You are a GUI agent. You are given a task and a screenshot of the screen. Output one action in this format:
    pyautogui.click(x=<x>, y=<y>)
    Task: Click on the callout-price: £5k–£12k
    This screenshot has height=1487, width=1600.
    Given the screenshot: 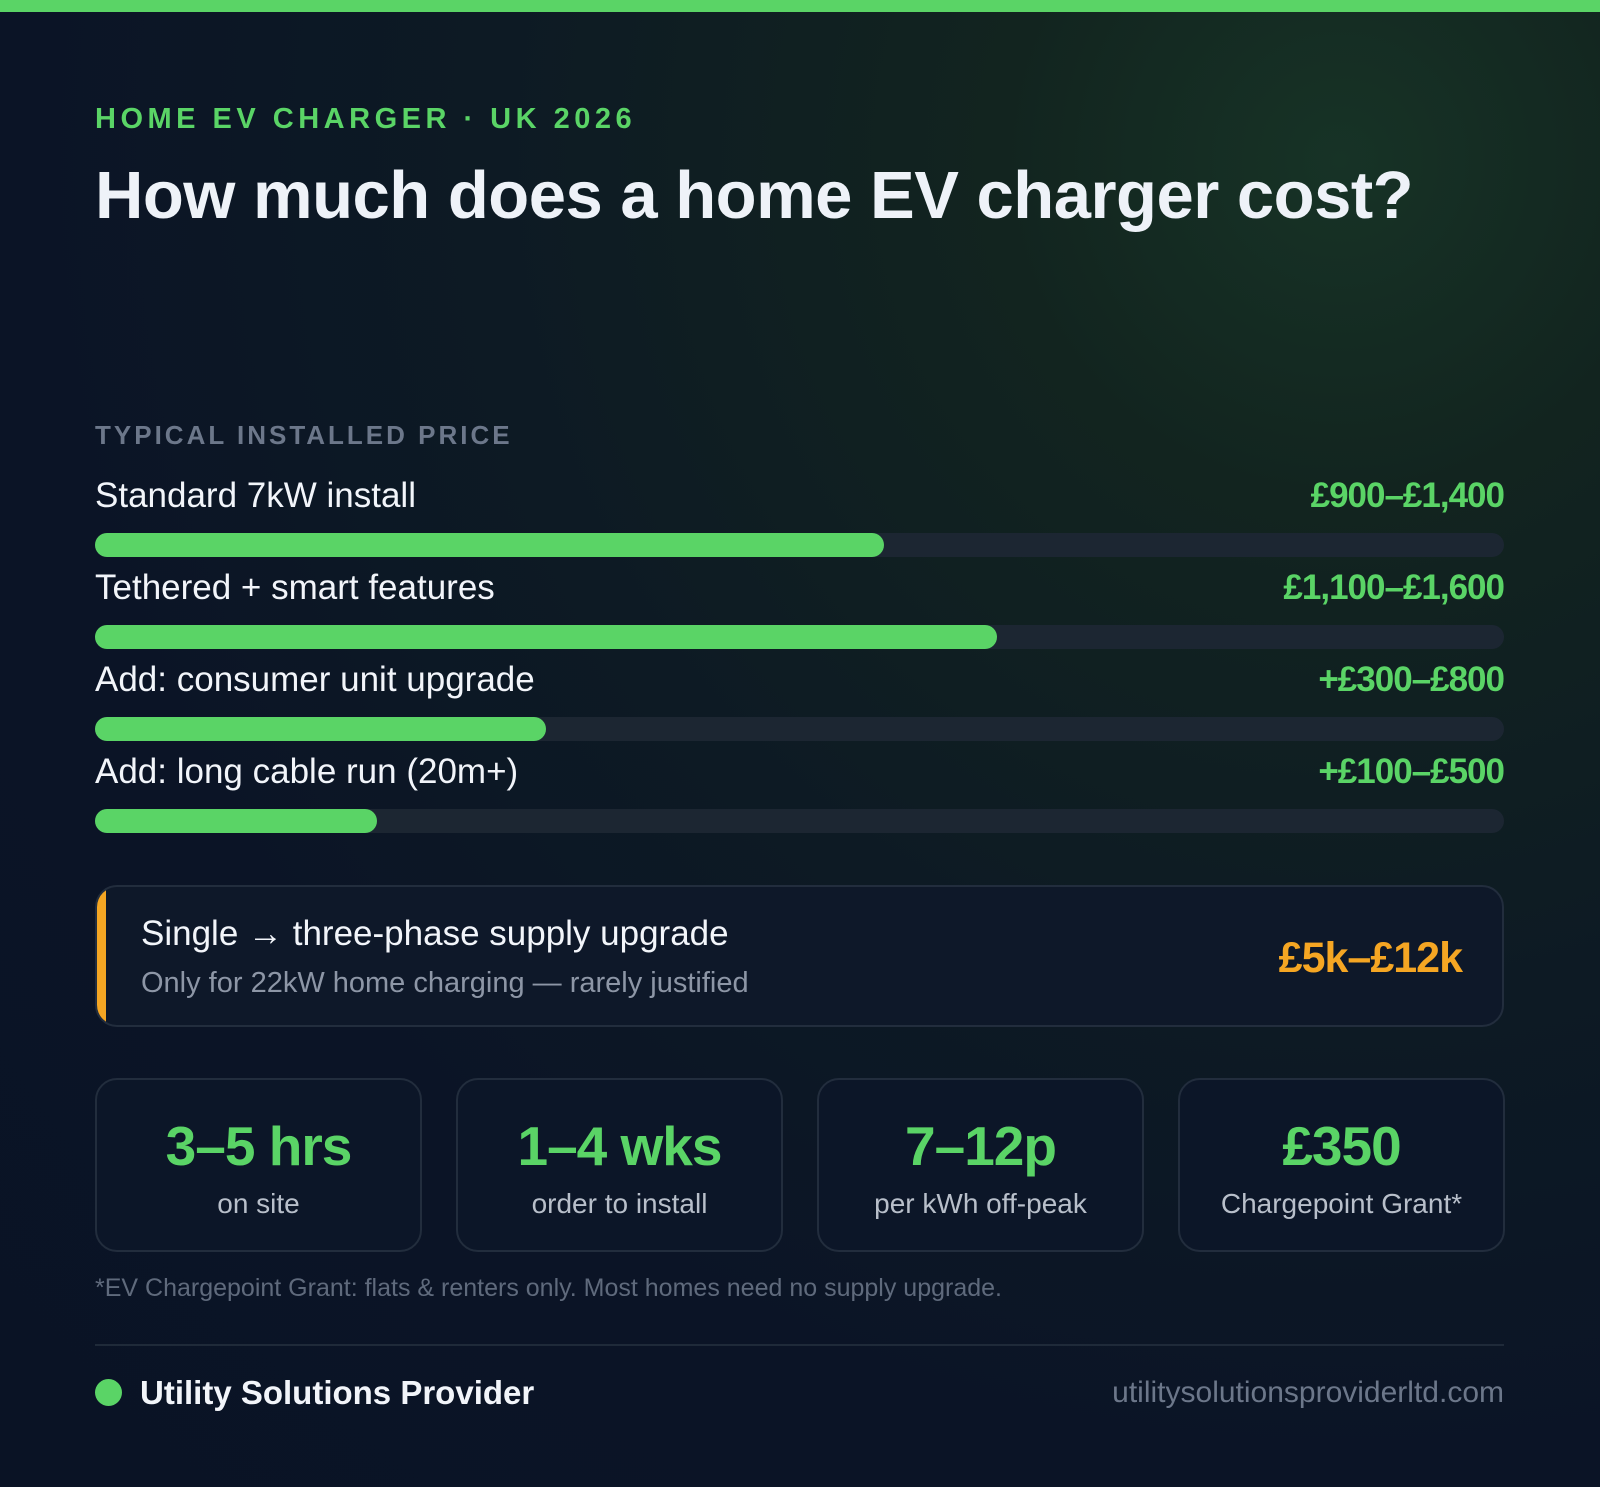 What is the action you would take?
    pyautogui.click(x=1370, y=958)
    